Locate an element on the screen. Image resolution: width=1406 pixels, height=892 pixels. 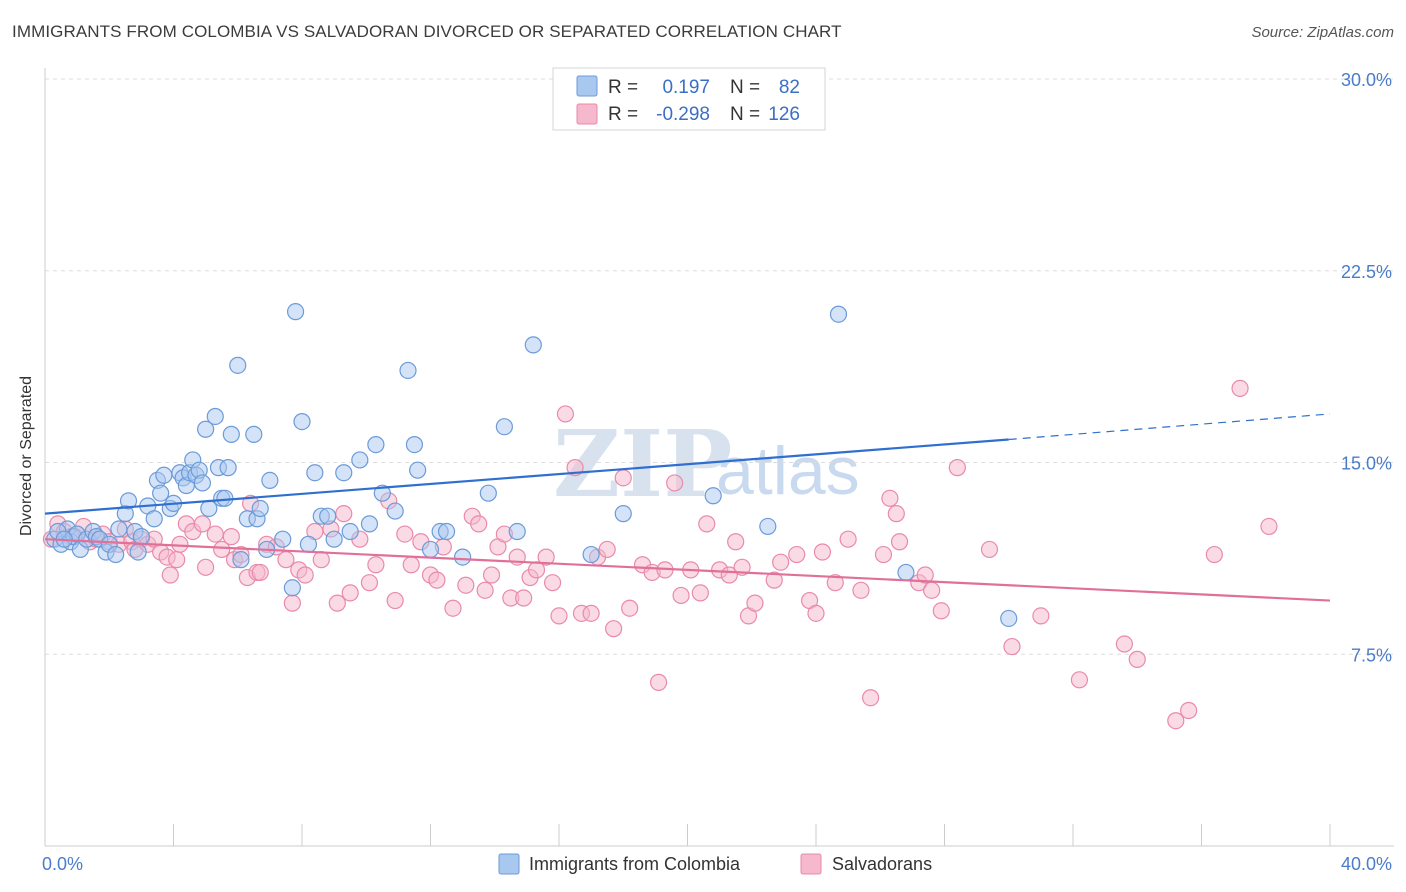
y-tick-label-1: 15.0% is located at coordinates (1366, 464).